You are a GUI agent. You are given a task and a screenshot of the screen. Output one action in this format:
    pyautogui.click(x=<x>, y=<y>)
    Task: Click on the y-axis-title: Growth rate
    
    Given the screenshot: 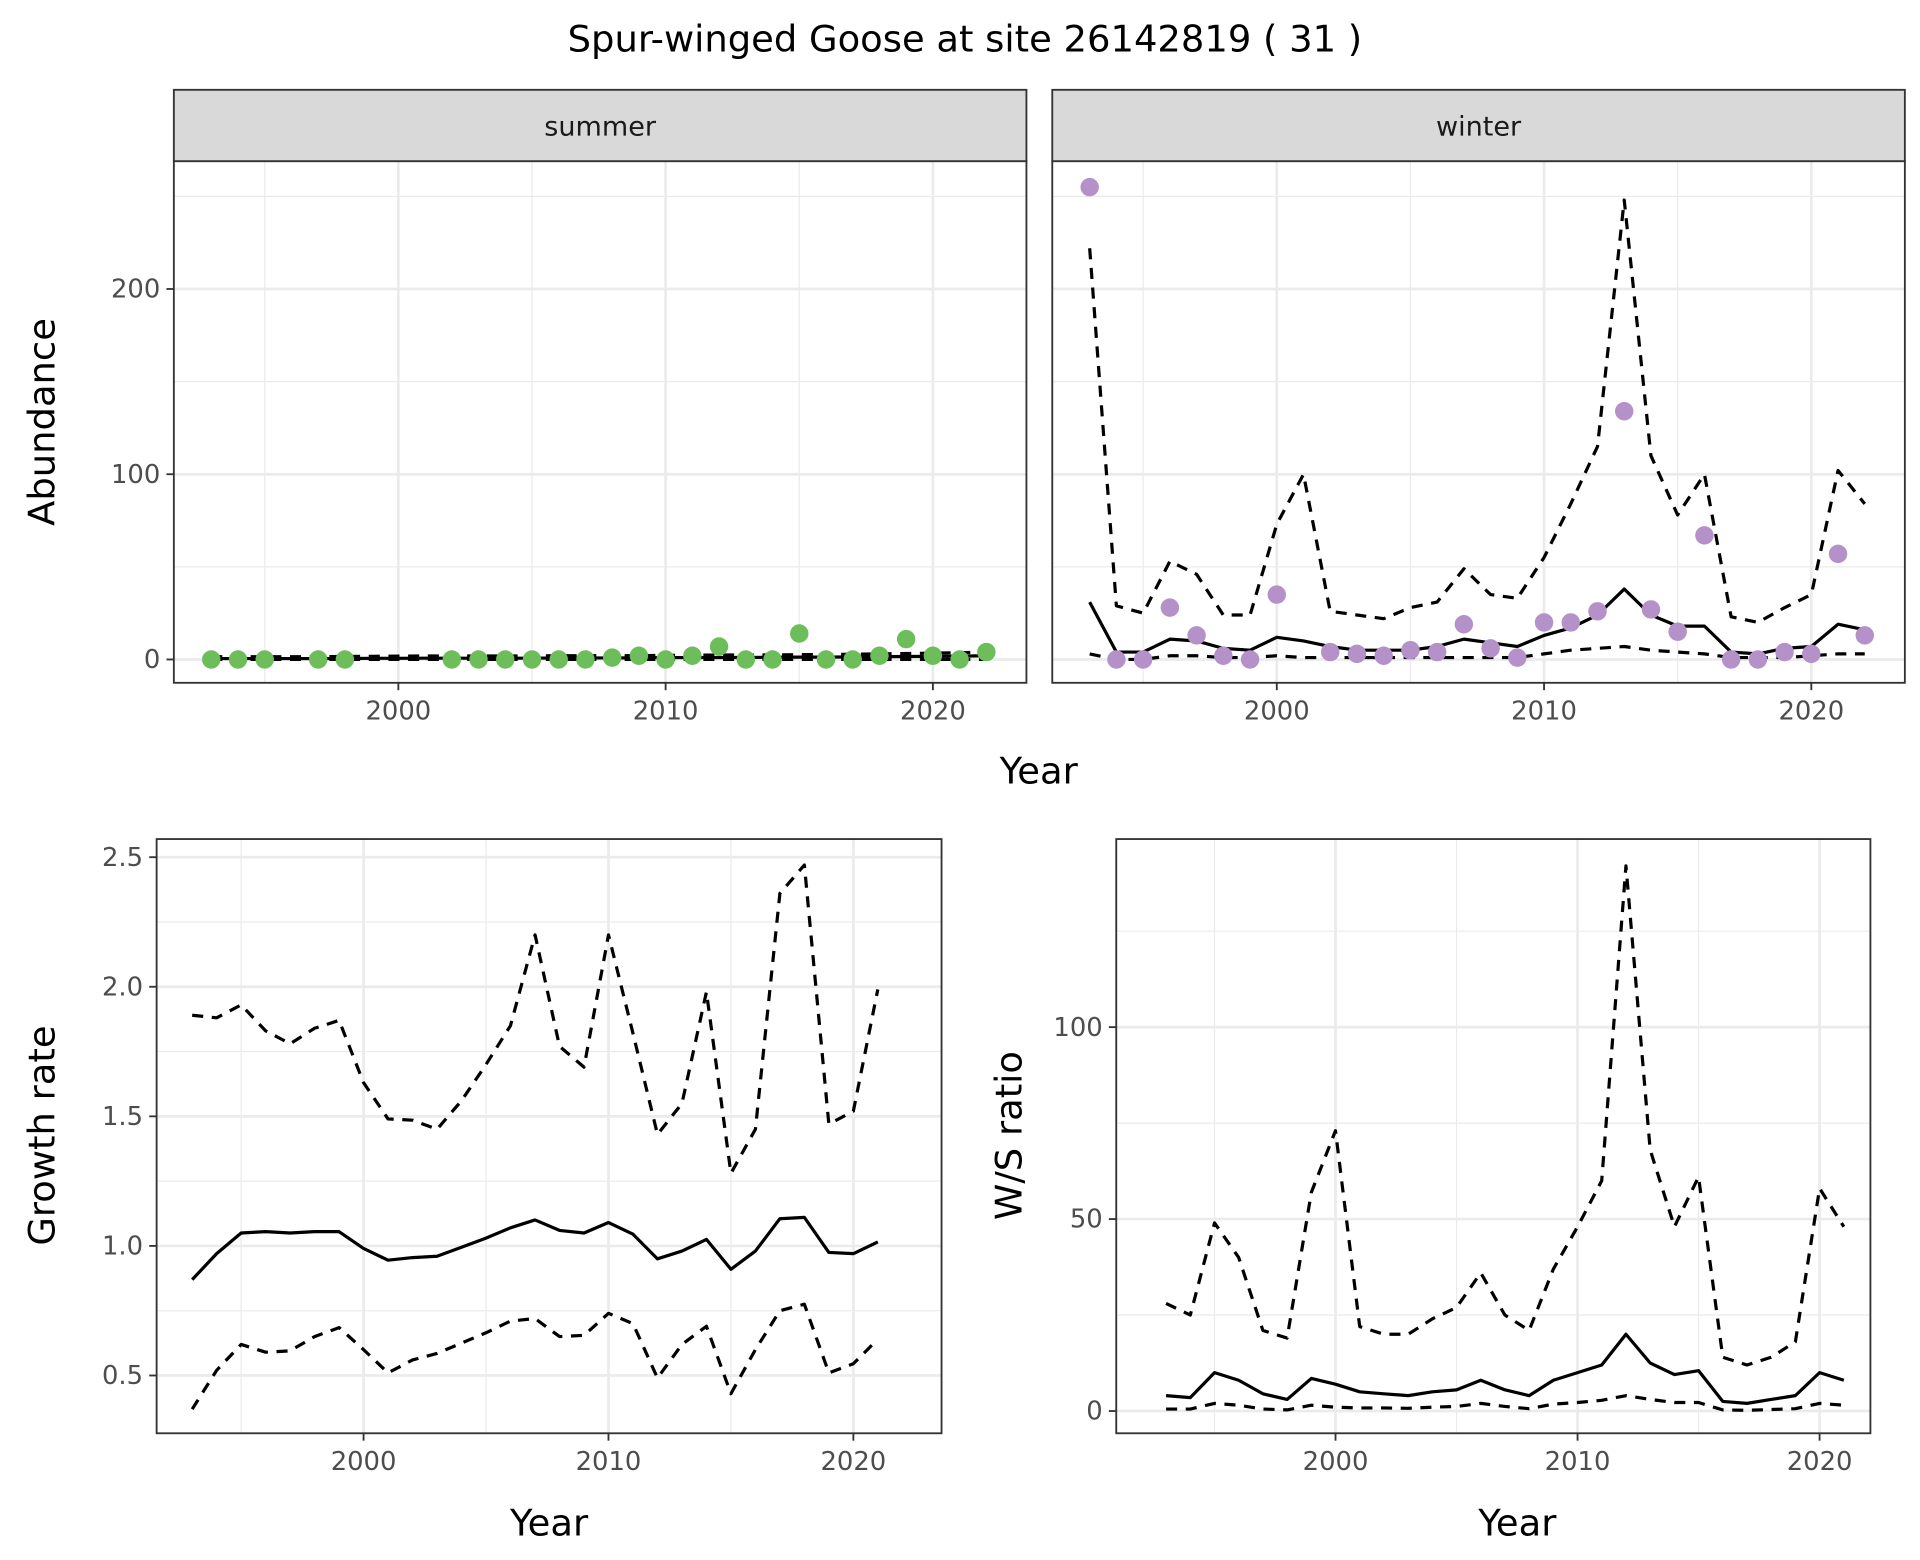 What is the action you would take?
    pyautogui.click(x=42, y=1135)
    